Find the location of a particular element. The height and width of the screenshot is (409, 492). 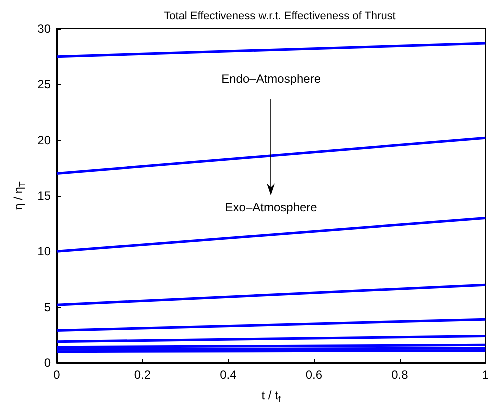

y-tick-label: 10 is located at coordinates (45, 251).